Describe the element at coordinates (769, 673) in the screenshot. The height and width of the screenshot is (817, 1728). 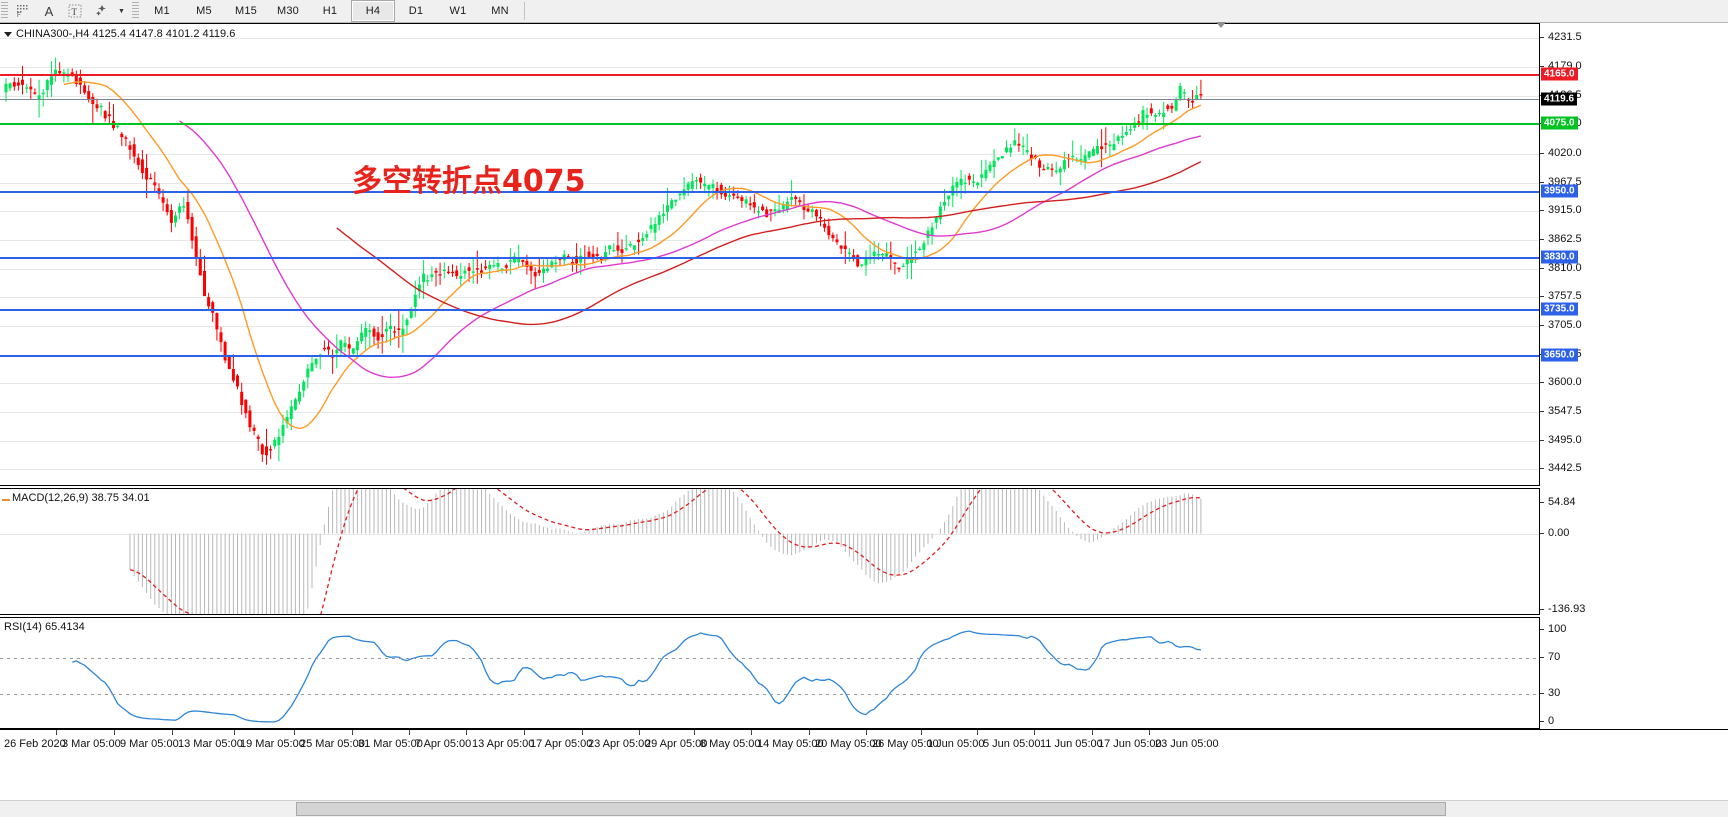
I see `rsi-panel: RSI(14) 65.4134` at that location.